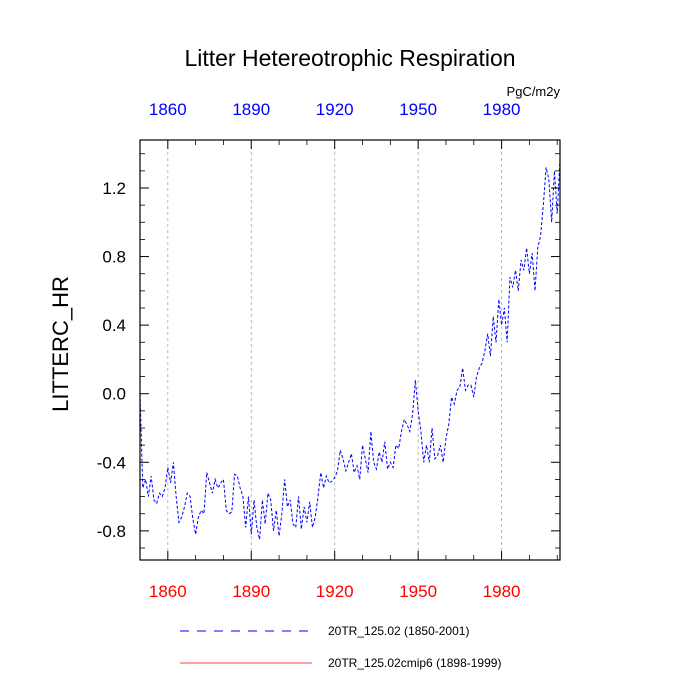 The image size is (700, 700). I want to click on units-label: PgC/m2y, so click(534, 91).